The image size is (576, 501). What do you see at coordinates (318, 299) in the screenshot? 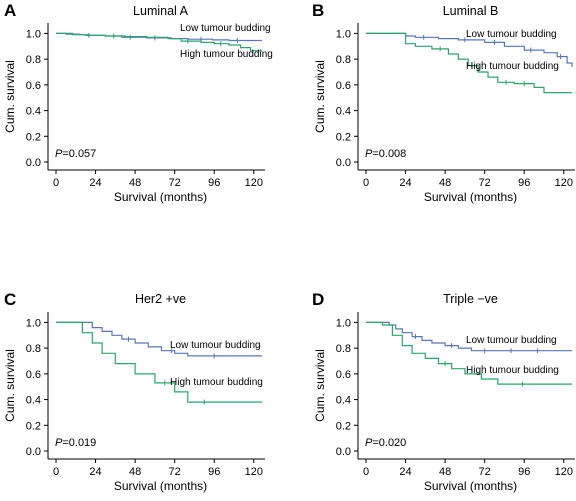
I see `panel-letter: D` at bounding box center [318, 299].